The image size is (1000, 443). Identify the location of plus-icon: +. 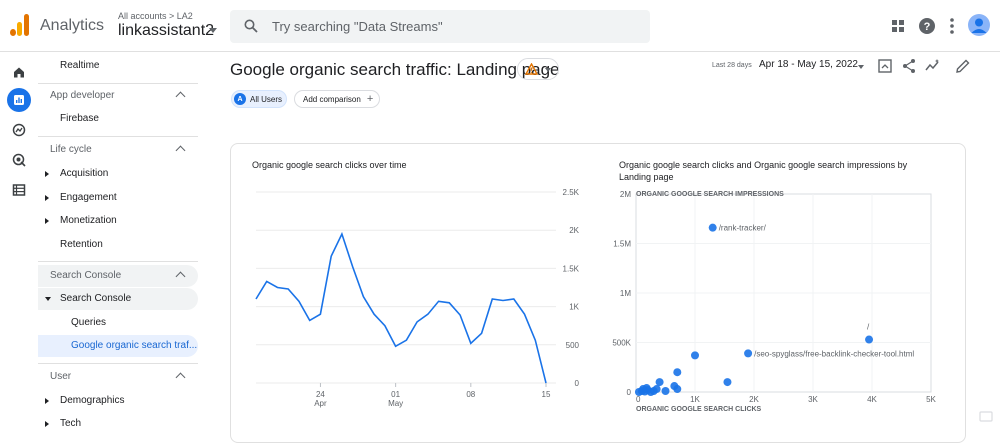
(370, 99).